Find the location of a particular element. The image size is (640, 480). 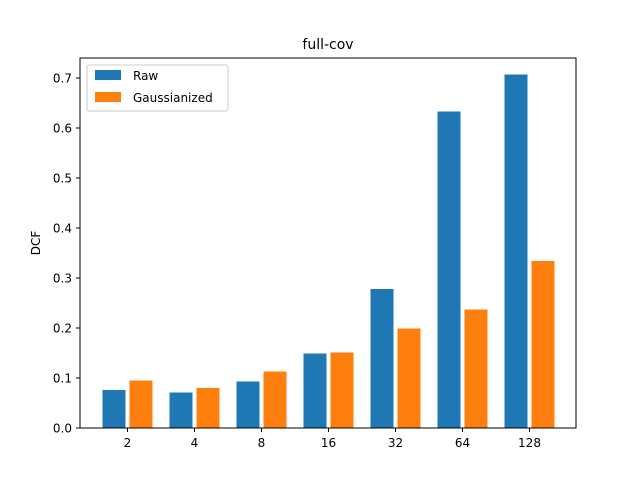

x-tick-label: 8 is located at coordinates (262, 443).